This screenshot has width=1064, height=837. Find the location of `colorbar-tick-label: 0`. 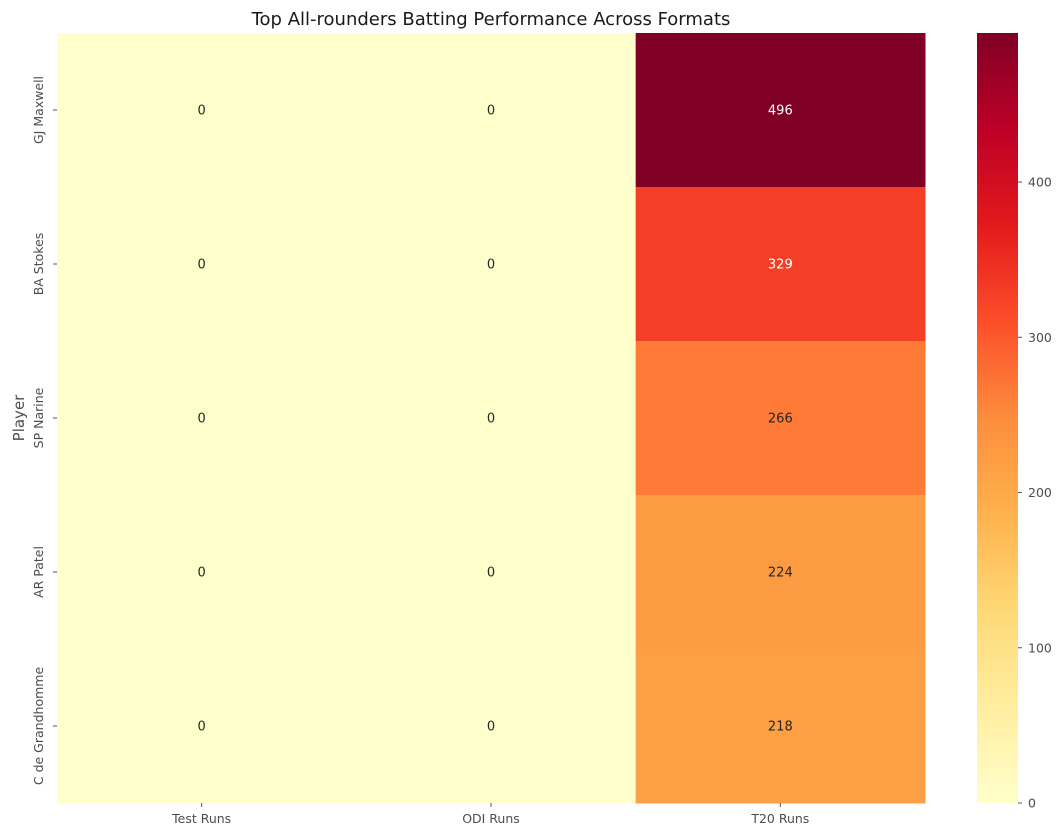

colorbar-tick-label: 0 is located at coordinates (1032, 803).